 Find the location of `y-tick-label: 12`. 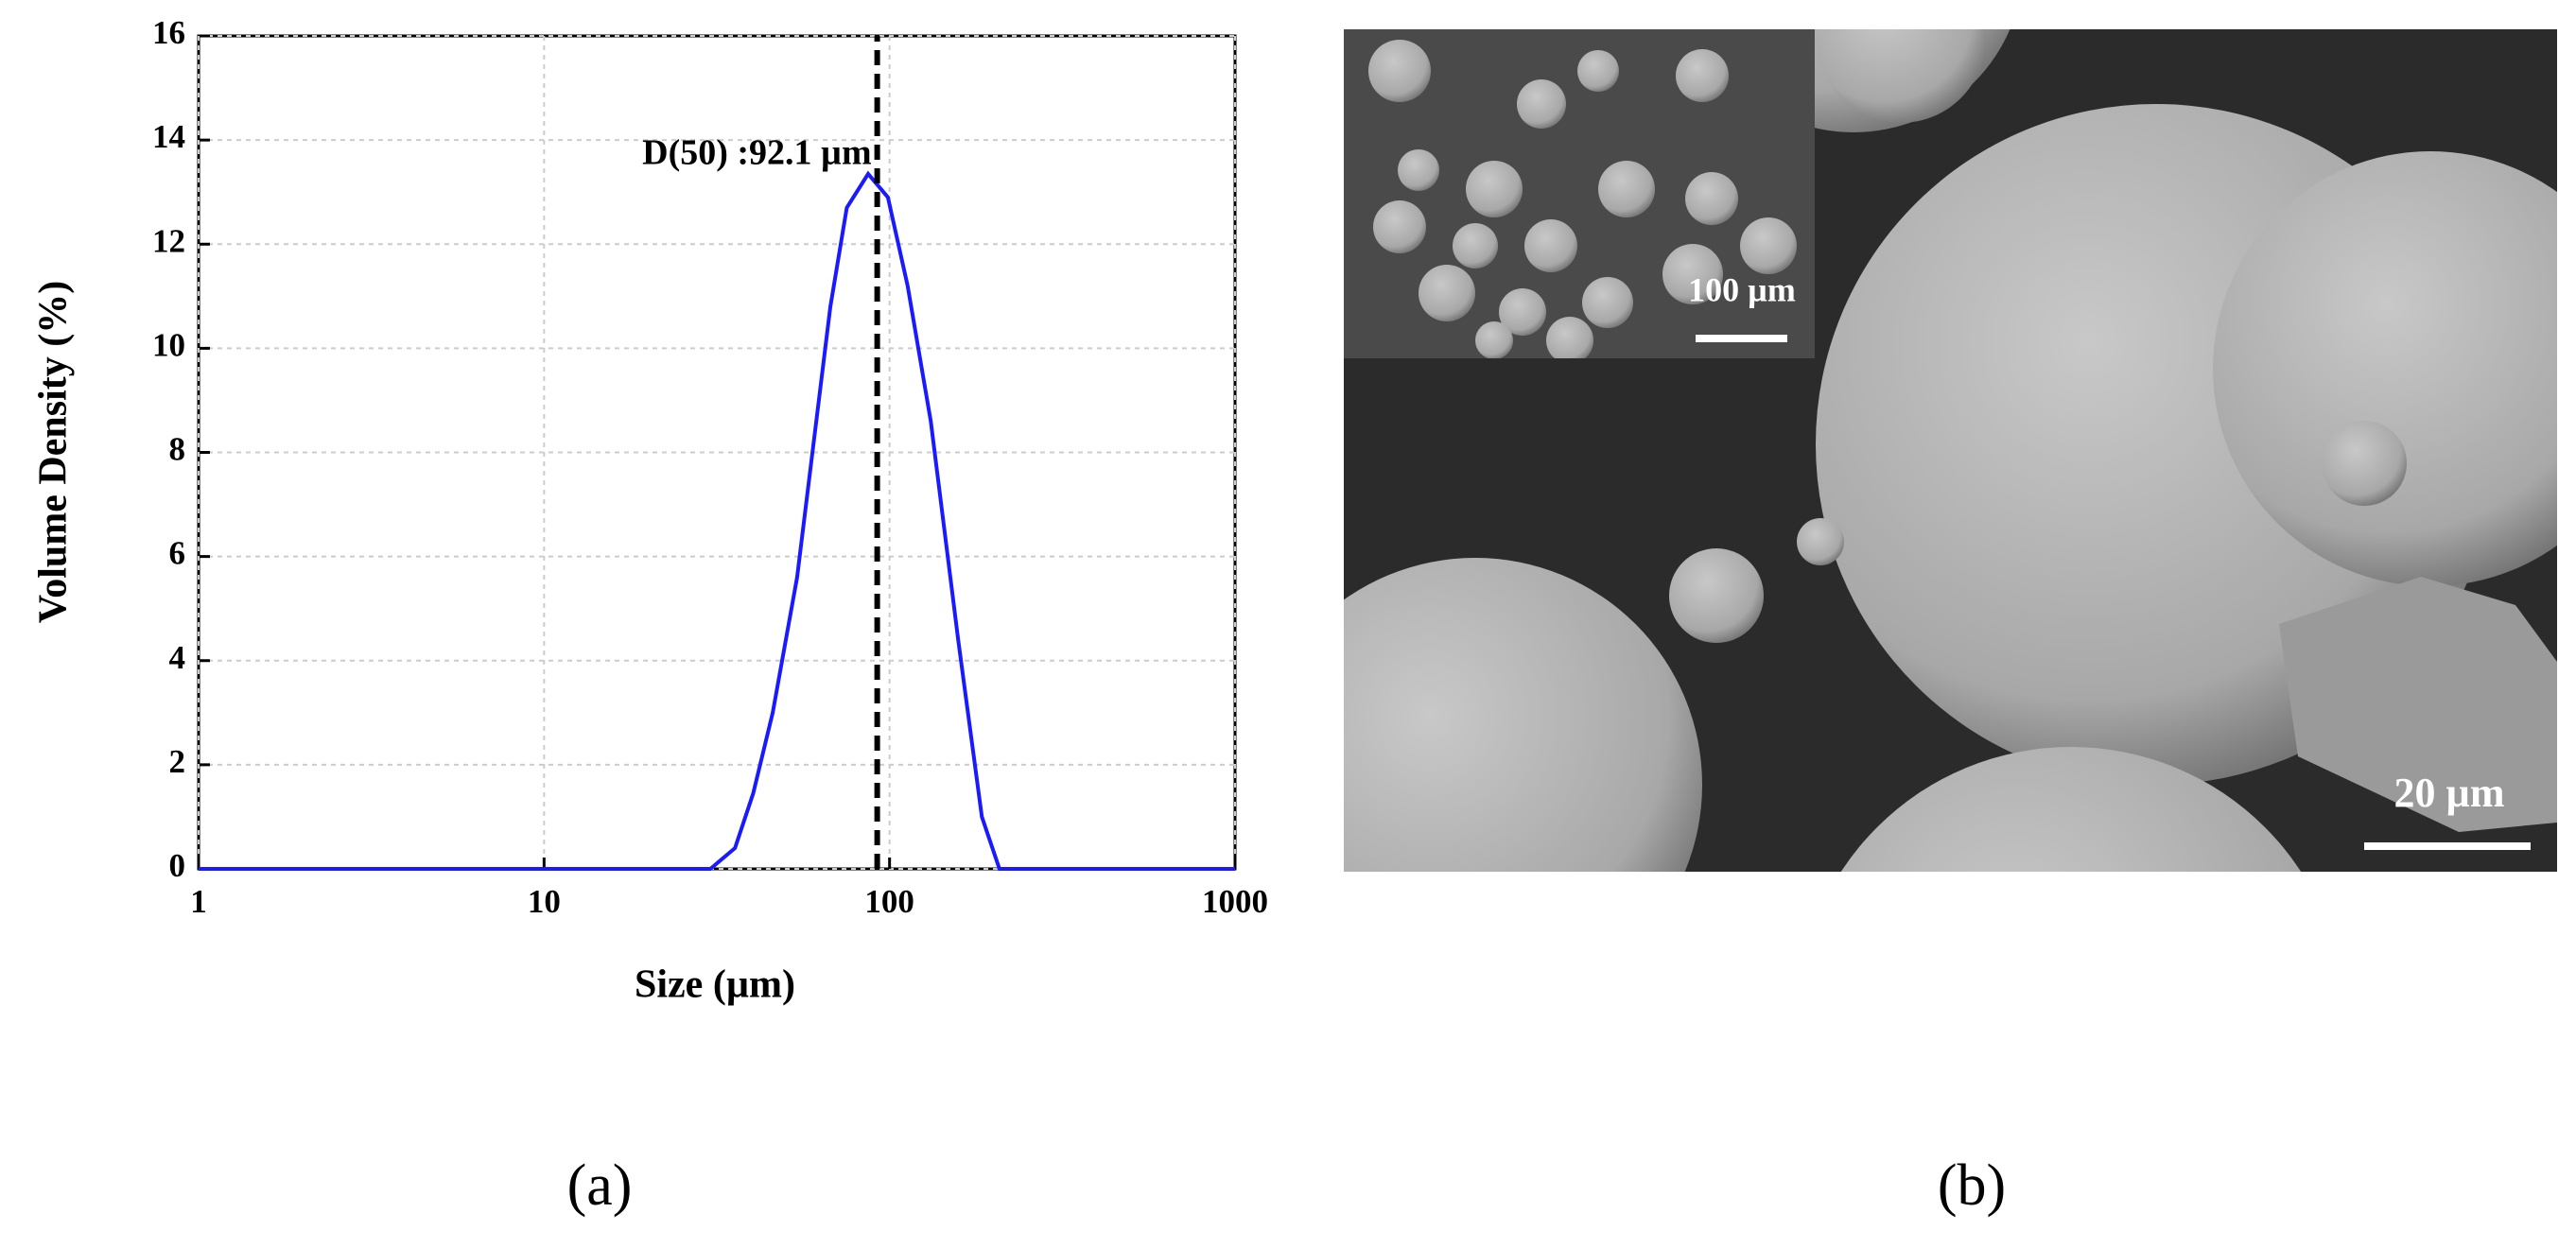

y-tick-label: 12 is located at coordinates (168, 240).